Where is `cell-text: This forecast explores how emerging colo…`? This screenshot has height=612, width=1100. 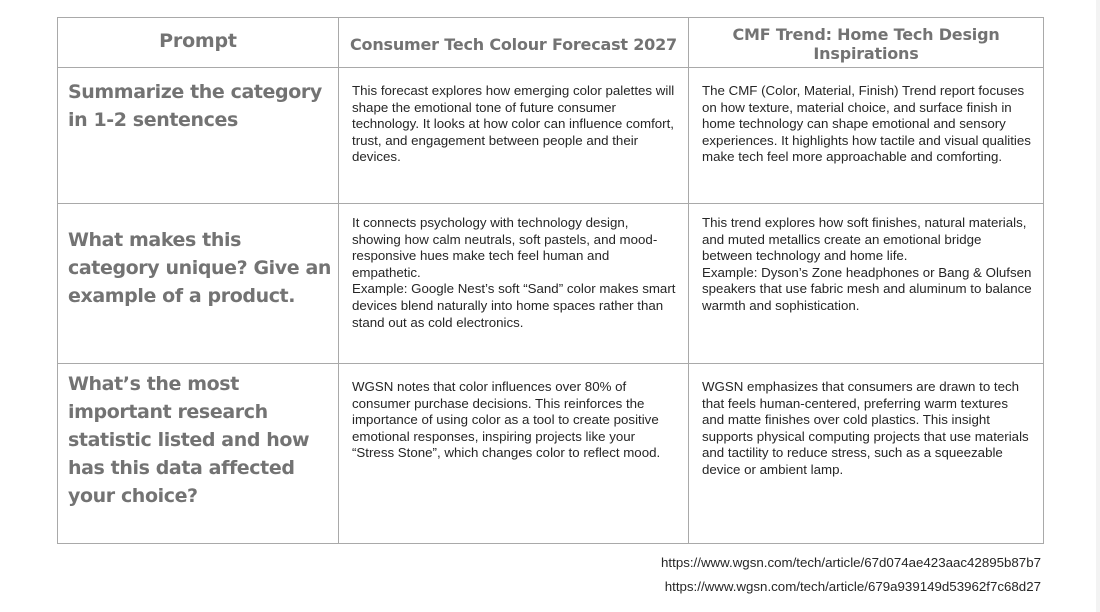
cell-text: This forecast explores how emerging colo… is located at coordinates (513, 124).